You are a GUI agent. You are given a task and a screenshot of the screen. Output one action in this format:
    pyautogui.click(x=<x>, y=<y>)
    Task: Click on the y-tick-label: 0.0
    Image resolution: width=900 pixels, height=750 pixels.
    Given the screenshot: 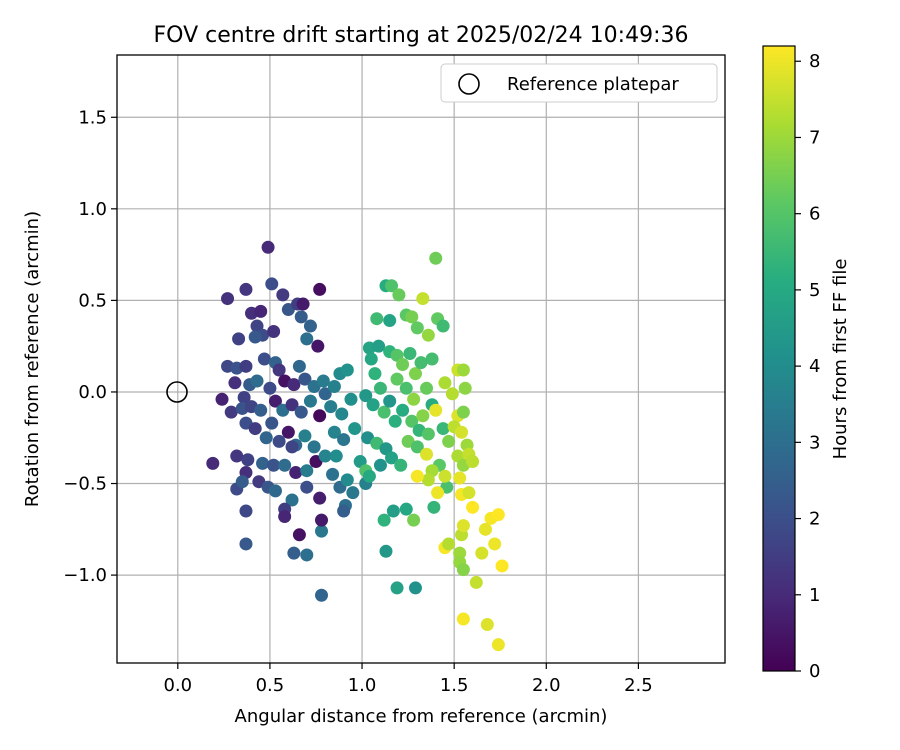 What is the action you would take?
    pyautogui.click(x=92, y=392)
    